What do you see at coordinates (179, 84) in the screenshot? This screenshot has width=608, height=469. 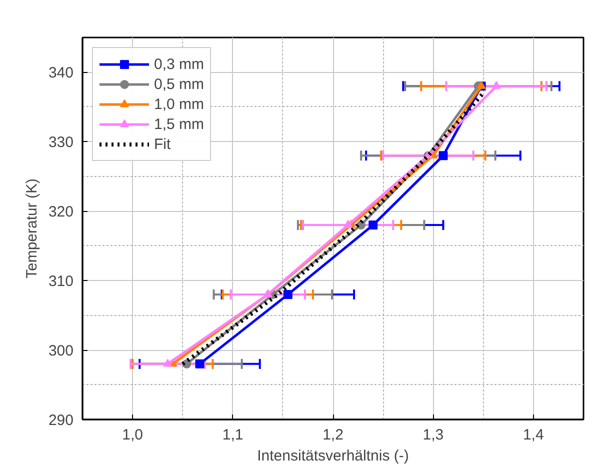 I see `legend-label: 0,5 mm` at bounding box center [179, 84].